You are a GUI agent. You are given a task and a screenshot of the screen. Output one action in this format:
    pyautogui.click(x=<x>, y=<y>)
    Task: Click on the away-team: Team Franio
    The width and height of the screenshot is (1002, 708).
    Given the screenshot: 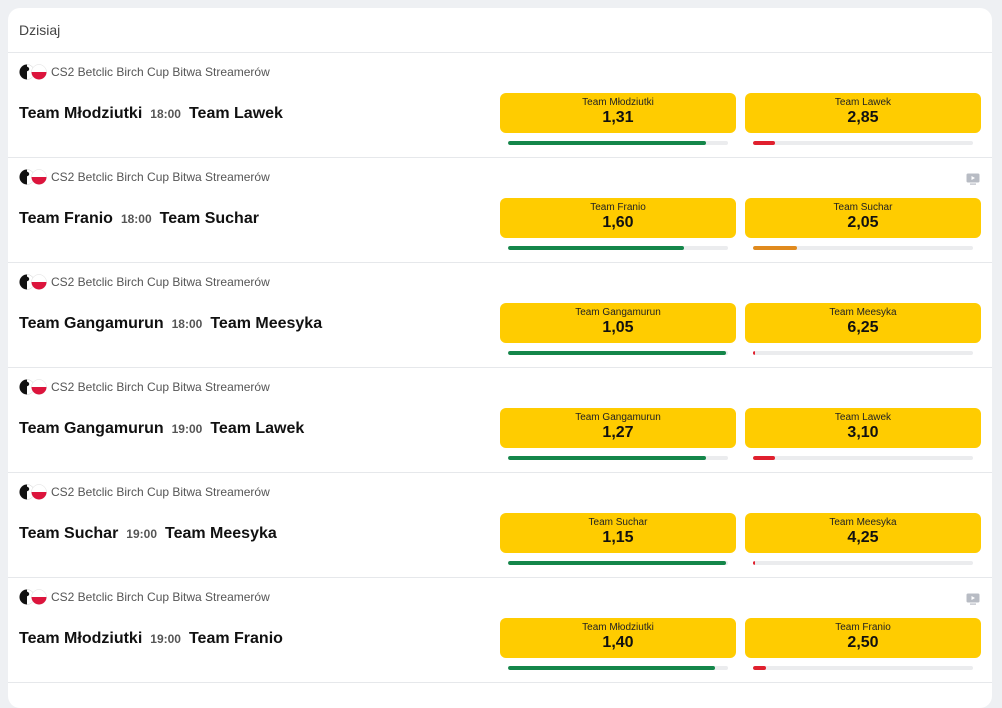 What is the action you would take?
    pyautogui.click(x=235, y=638)
    